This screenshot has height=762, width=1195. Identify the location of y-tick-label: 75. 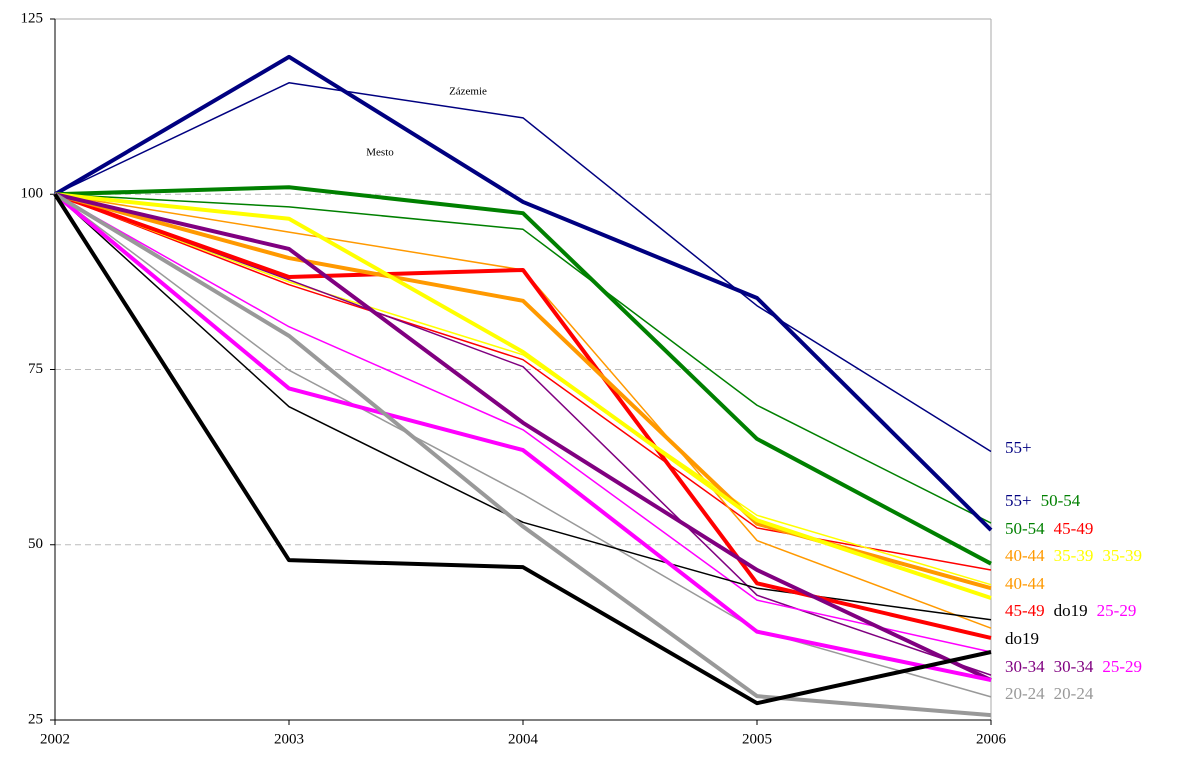
(35, 369).